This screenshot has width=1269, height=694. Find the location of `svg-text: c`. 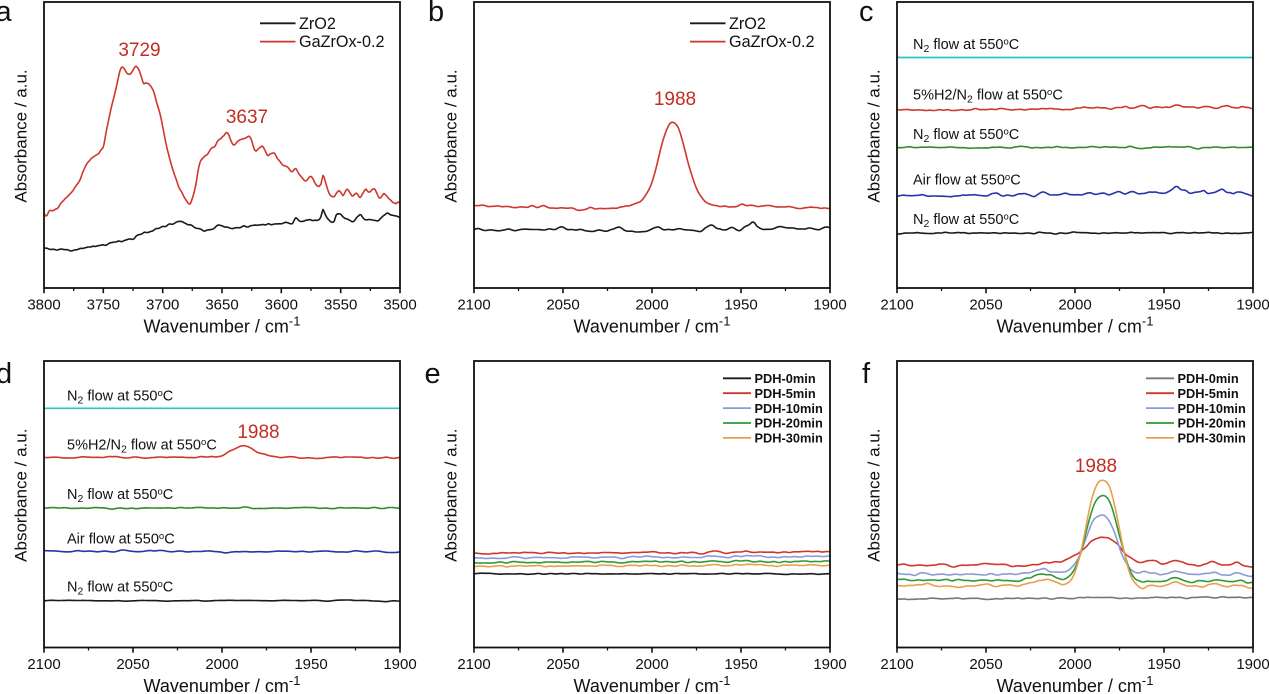

svg-text: c is located at coordinates (866, 14).